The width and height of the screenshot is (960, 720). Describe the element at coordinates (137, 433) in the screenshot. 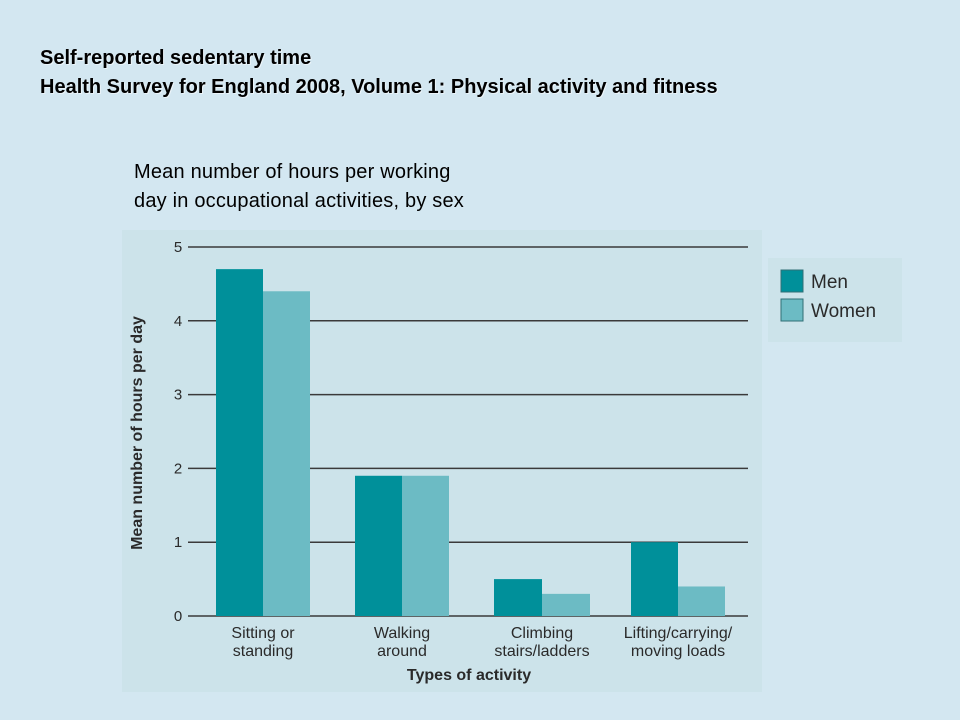

I see `y-axis-label: Mean number of hours per day` at that location.